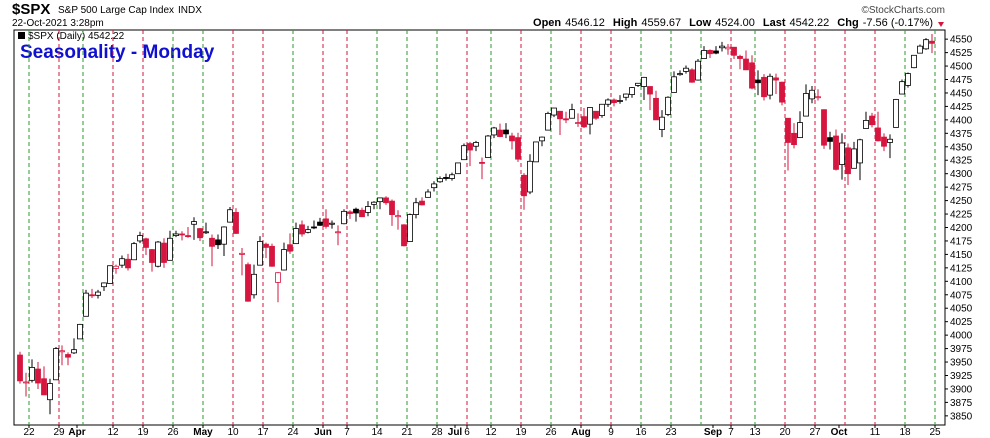 The image size is (990, 438). I want to click on y-tick-label: 3875, so click(961, 403).